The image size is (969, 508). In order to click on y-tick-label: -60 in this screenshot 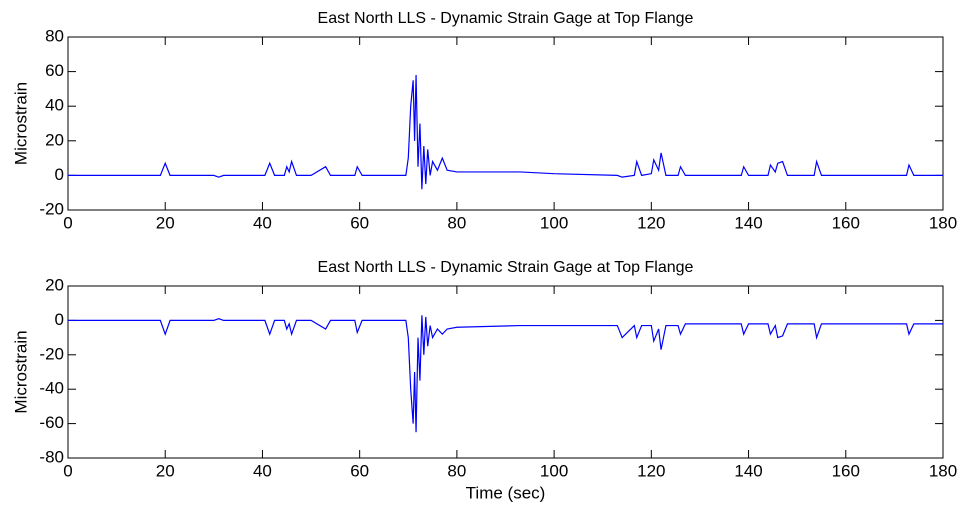, I will do `click(51, 422)`.